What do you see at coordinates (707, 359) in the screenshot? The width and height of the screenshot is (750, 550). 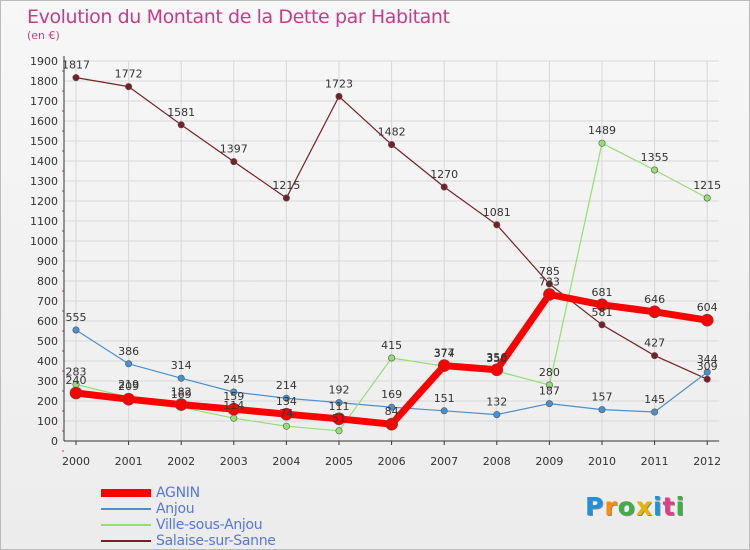 I see `data-label-anjou: 344` at bounding box center [707, 359].